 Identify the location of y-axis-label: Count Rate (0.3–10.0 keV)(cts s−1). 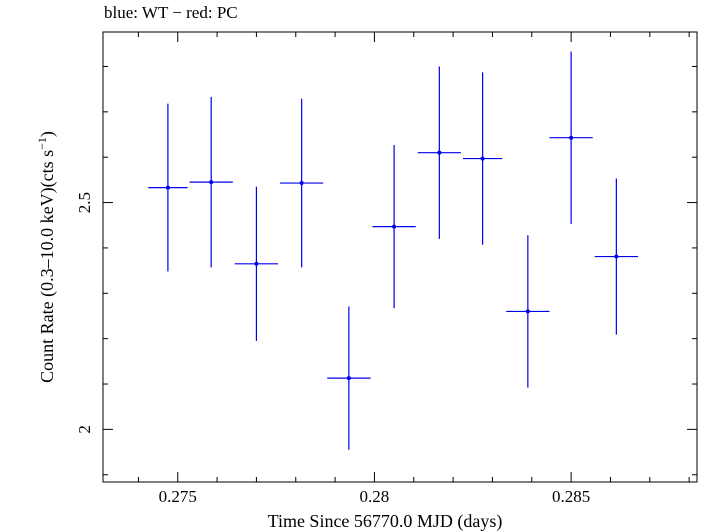
(46, 257).